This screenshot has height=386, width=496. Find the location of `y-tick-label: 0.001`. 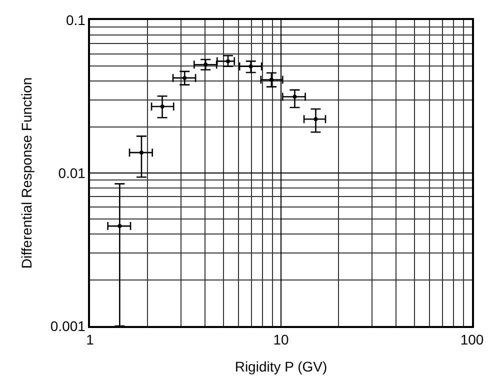

y-tick-label: 0.001 is located at coordinates (68, 326).